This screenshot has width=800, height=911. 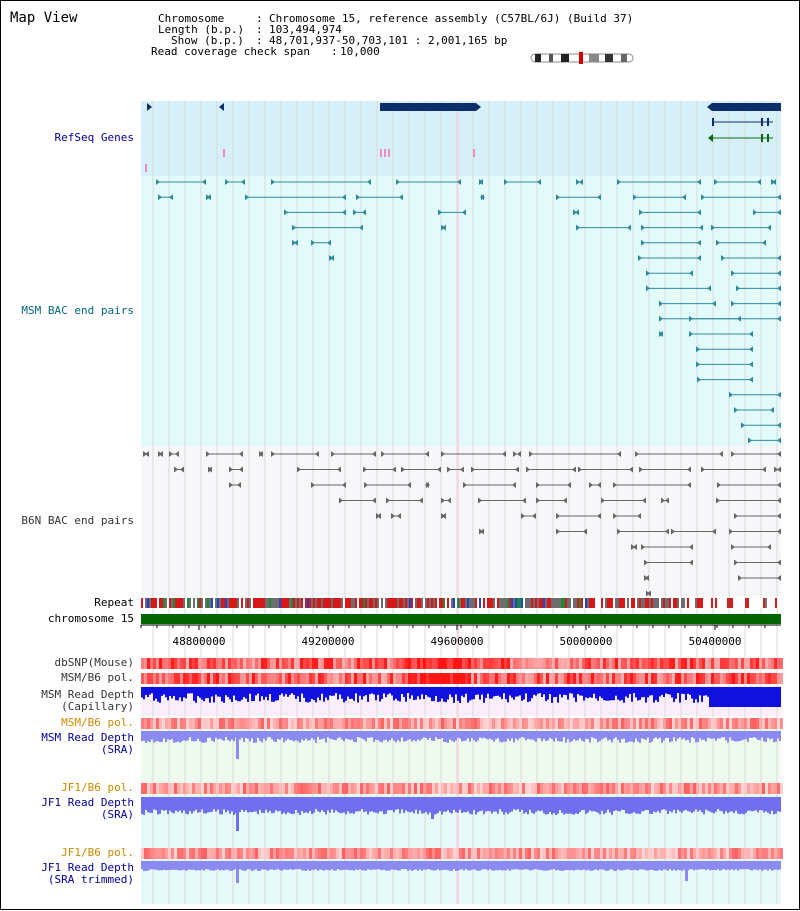 I want to click on show-sep: :, so click(x=259, y=40).